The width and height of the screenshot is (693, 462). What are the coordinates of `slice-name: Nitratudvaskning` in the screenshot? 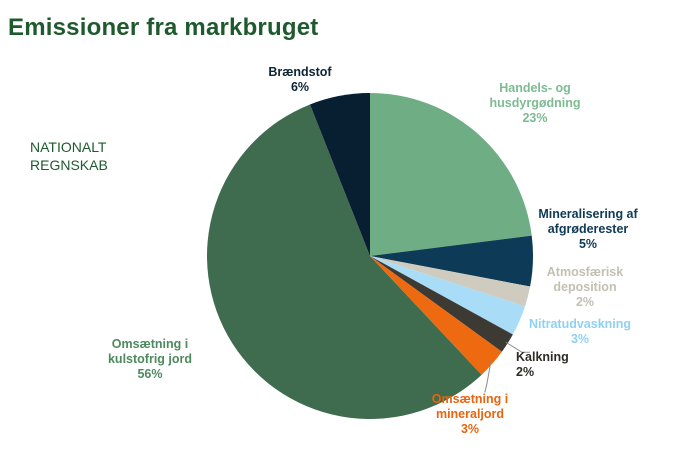 It's located at (580, 324).